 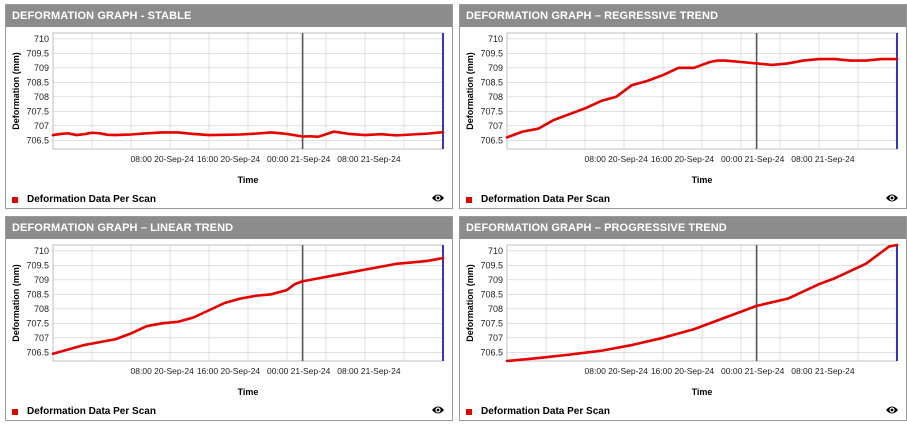 What do you see at coordinates (229, 16) in the screenshot?
I see `chart-title: DEFORMATION GRAPH - STABLE` at bounding box center [229, 16].